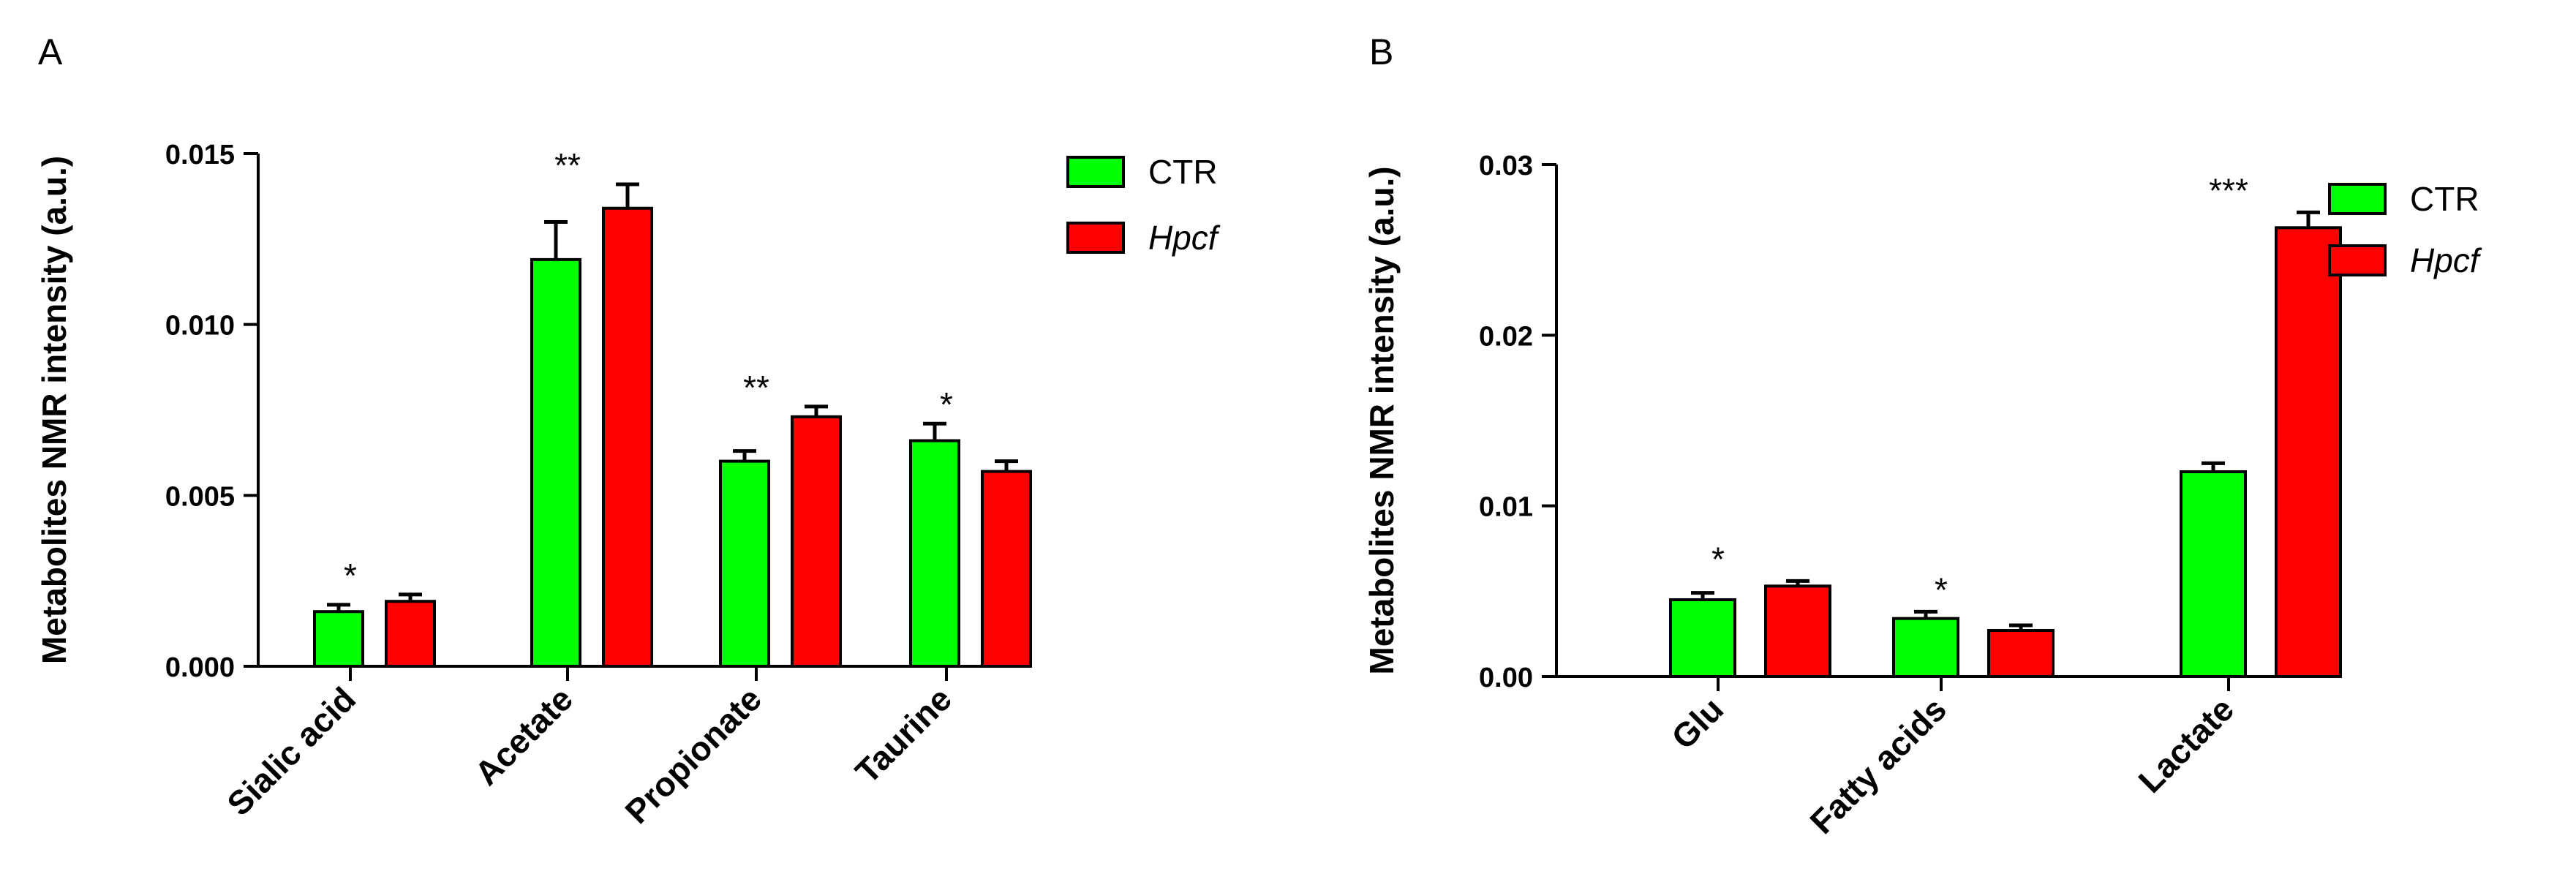 This screenshot has height=893, width=2576. I want to click on bar-ctr-acetate, so click(555, 462).